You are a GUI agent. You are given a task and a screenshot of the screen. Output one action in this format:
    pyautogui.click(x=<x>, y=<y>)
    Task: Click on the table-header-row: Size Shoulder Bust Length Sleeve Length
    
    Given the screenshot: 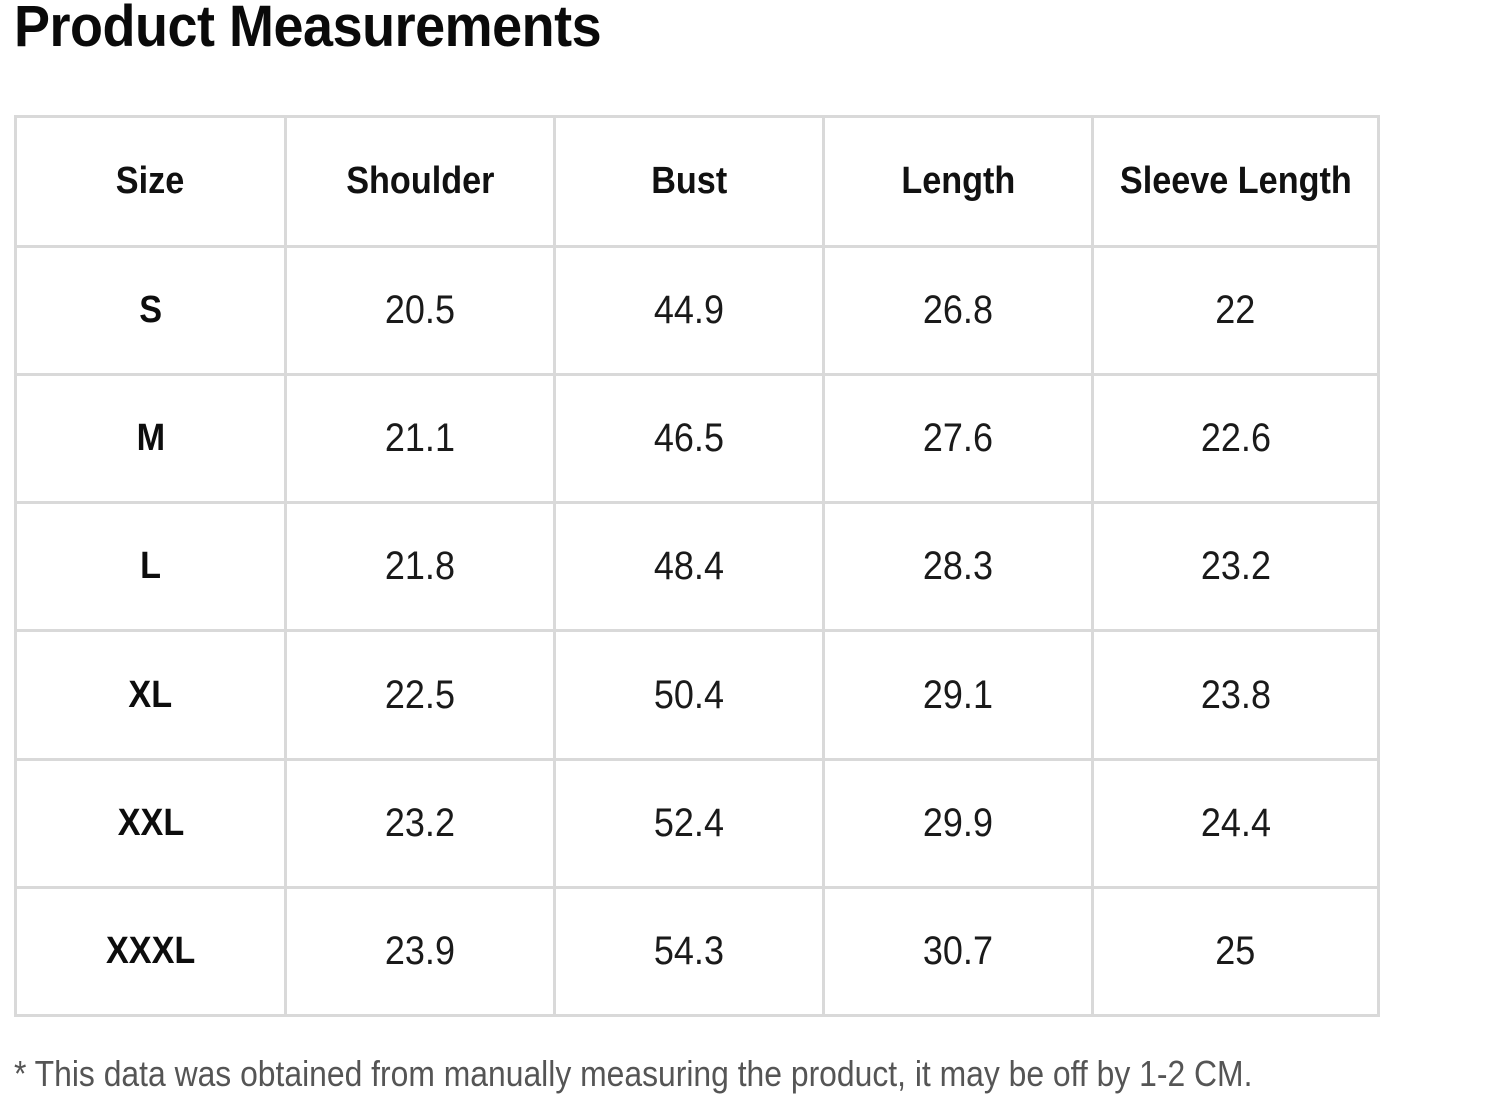 What is the action you would take?
    pyautogui.click(x=697, y=181)
    